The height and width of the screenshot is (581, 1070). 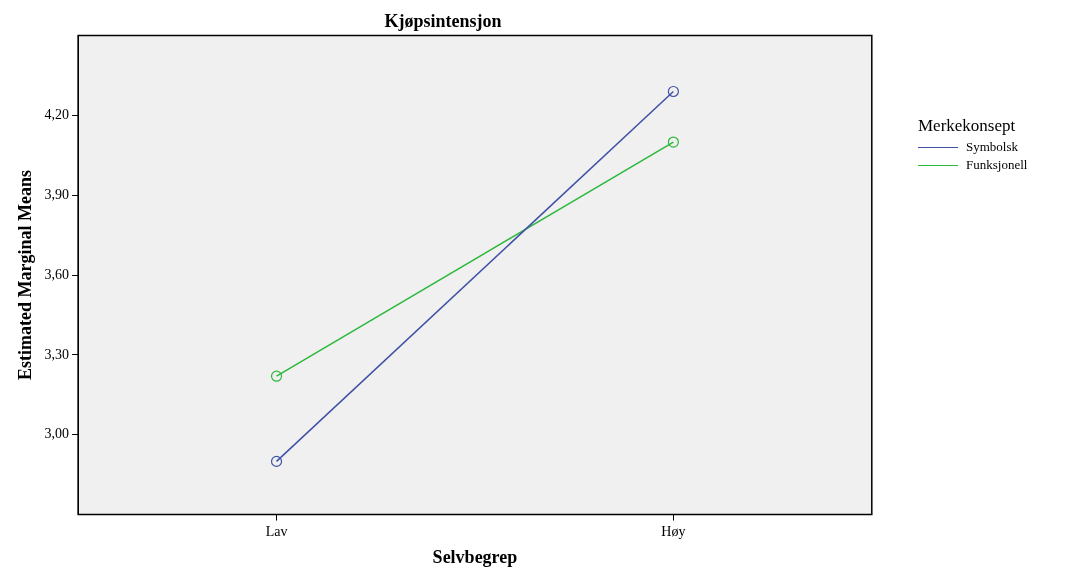 What do you see at coordinates (967, 126) in the screenshot?
I see `legend-title: Merkekonsept` at bounding box center [967, 126].